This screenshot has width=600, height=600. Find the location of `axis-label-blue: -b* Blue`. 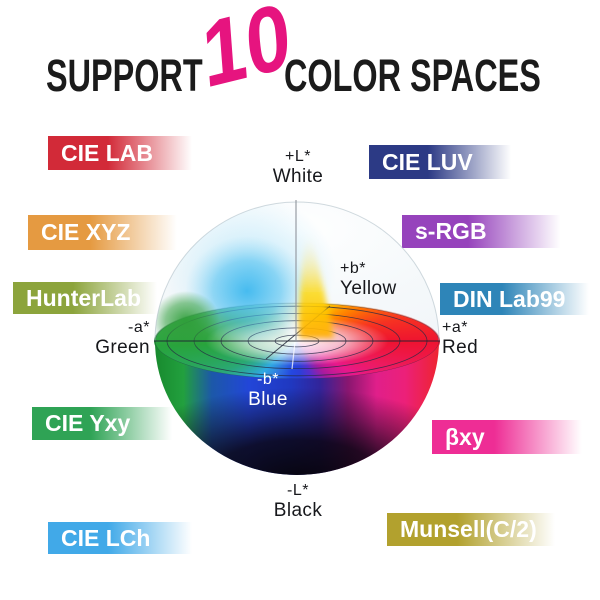

axis-label-blue: -b* Blue is located at coordinates (268, 390).